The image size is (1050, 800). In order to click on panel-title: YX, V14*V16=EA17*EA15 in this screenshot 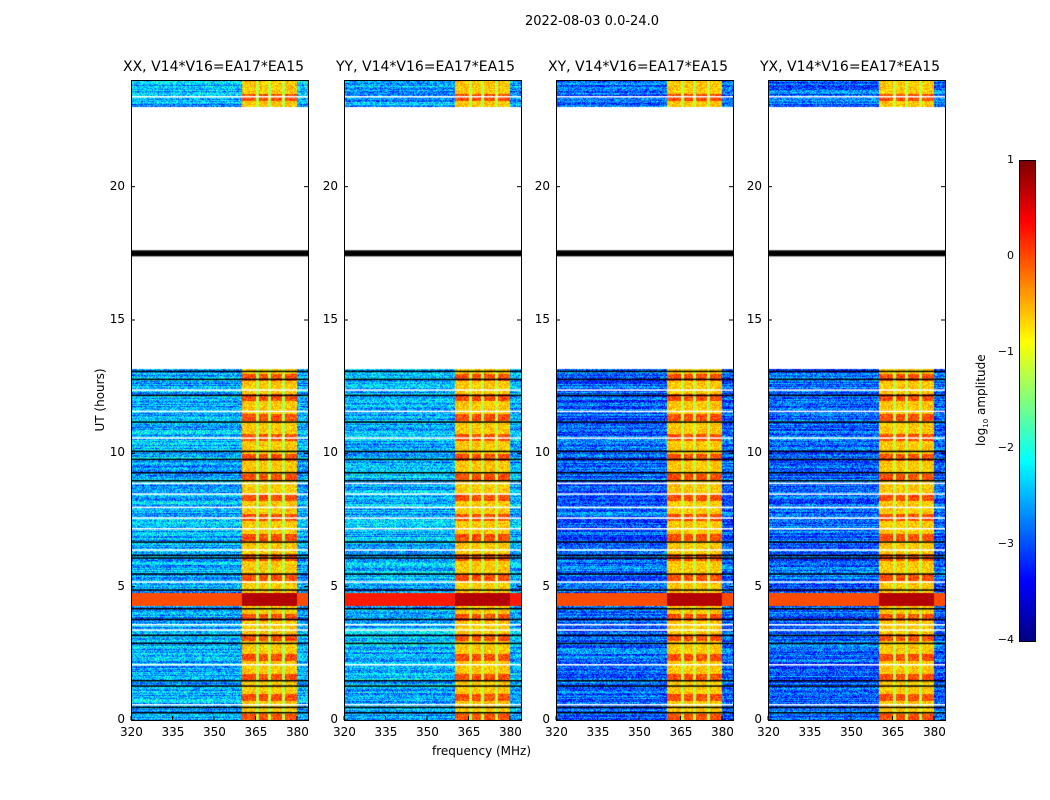, I will do `click(850, 67)`.